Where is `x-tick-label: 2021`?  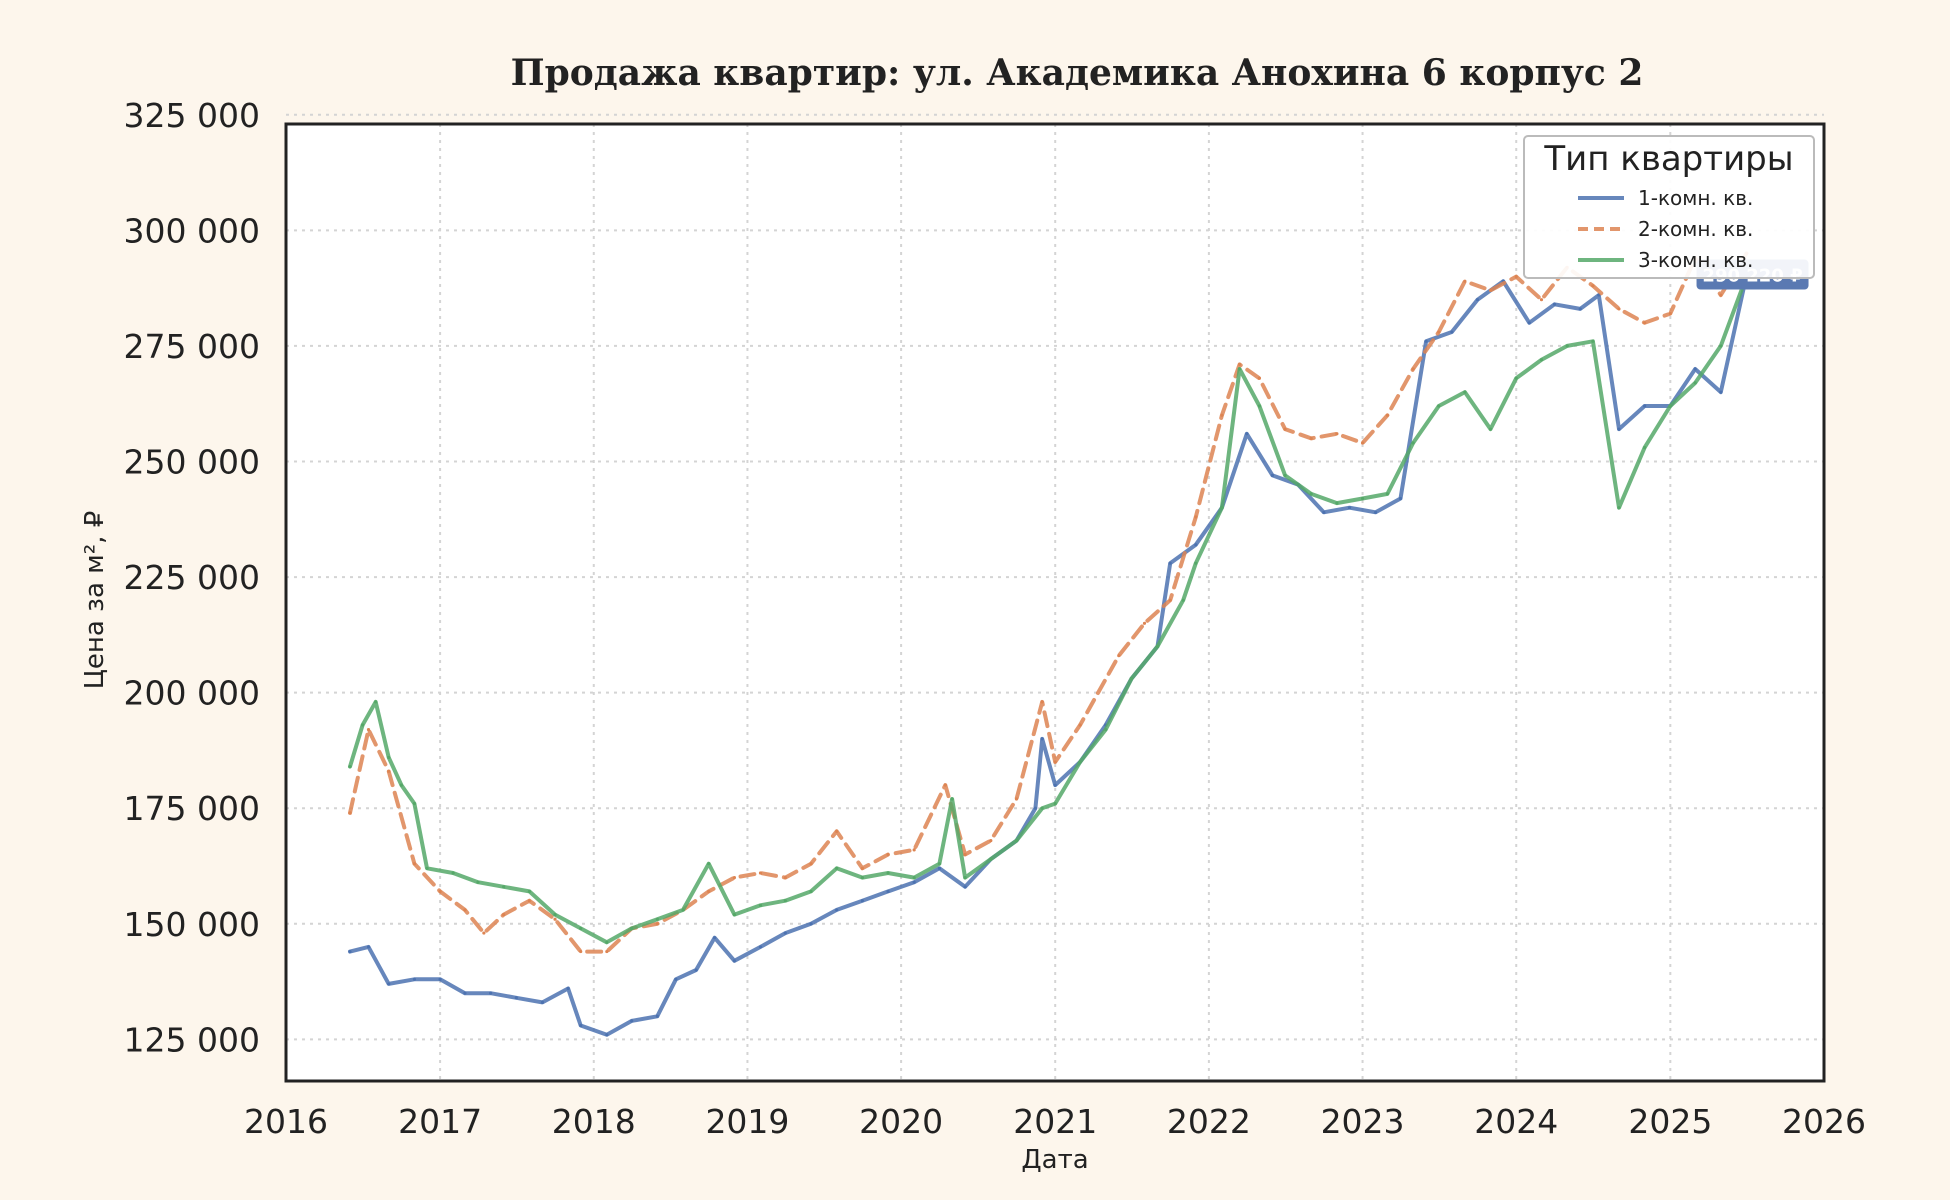
x-tick-label: 2021 is located at coordinates (1055, 1121).